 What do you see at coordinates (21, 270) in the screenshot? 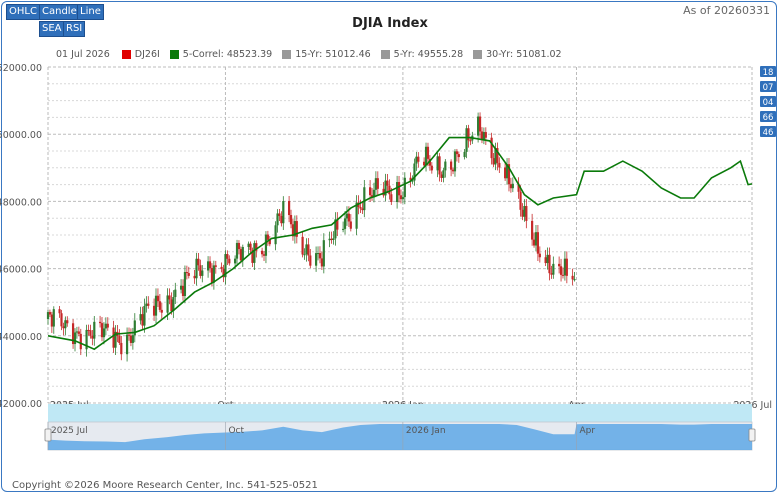
I see `y-tick-label: 46000.00` at bounding box center [21, 270].